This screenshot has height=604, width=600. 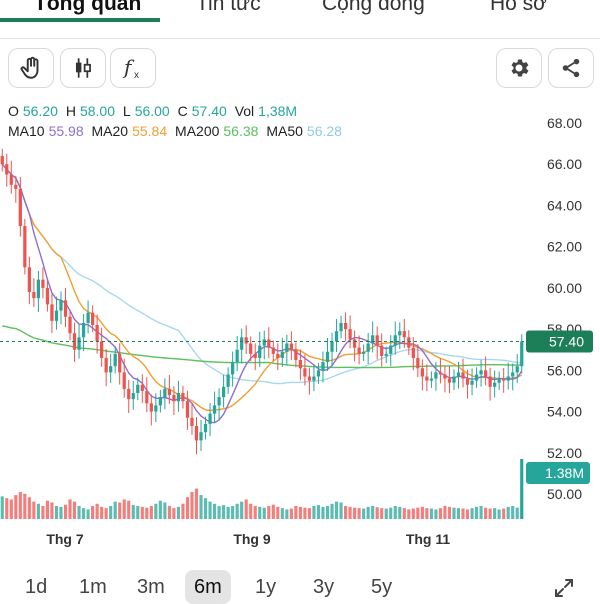 What do you see at coordinates (26, 131) in the screenshot?
I see `ma10-label: MA10` at bounding box center [26, 131].